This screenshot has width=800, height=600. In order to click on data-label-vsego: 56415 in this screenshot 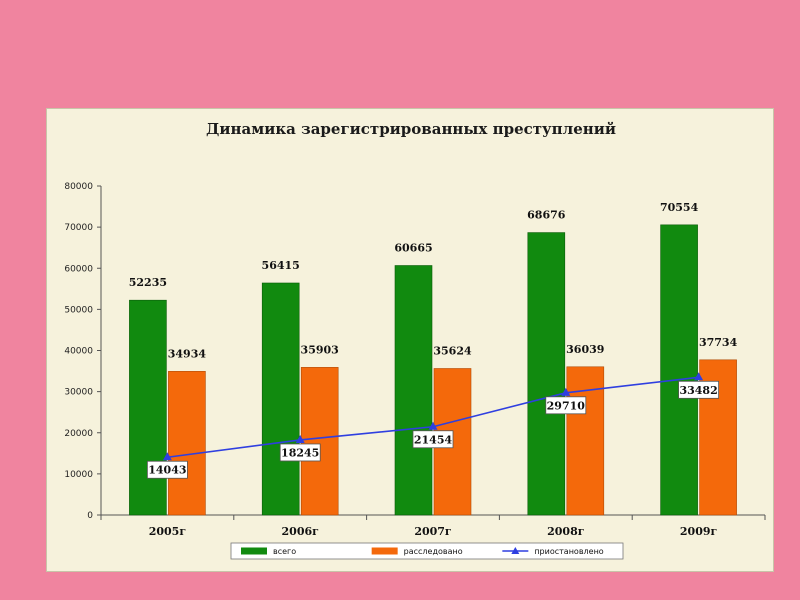, I will do `click(281, 265)`.